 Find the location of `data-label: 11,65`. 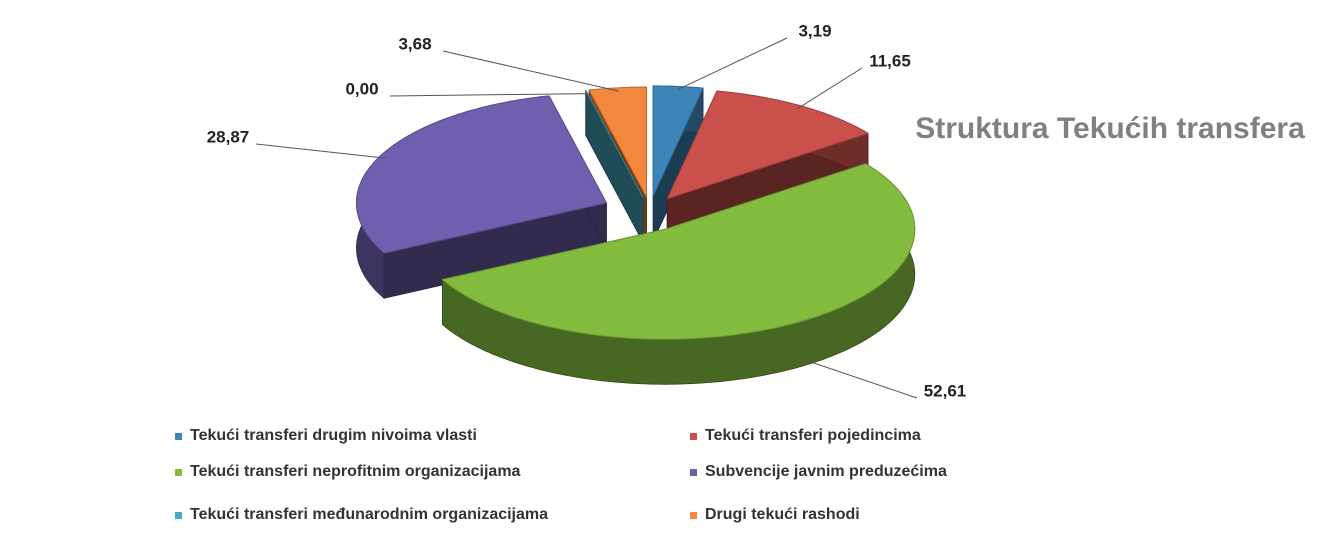

data-label: 11,65 is located at coordinates (890, 60).